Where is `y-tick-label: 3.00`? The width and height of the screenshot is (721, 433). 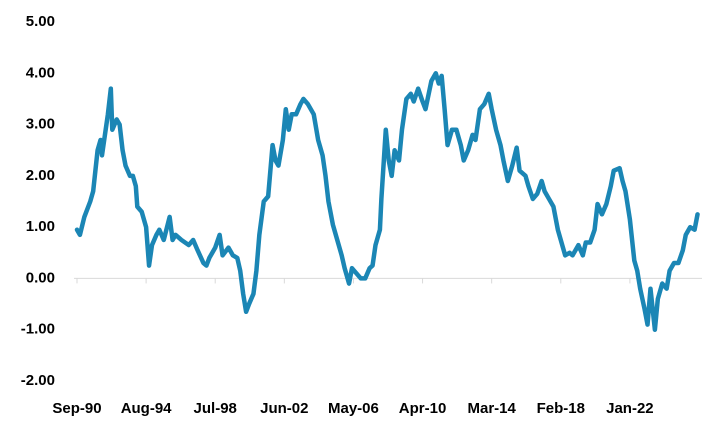 y-tick-label: 3.00 is located at coordinates (40, 124).